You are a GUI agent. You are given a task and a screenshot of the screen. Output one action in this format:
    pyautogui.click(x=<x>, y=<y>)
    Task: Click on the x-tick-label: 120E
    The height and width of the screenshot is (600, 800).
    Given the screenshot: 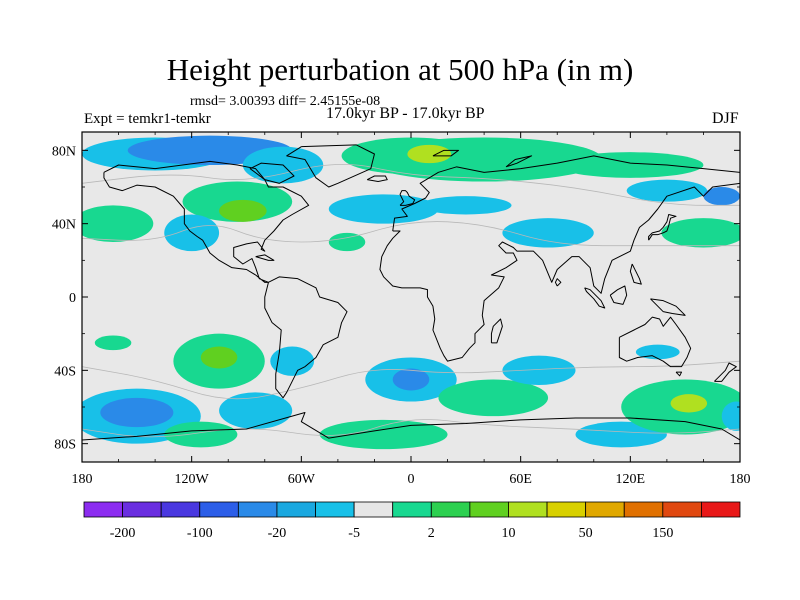 What is the action you would take?
    pyautogui.click(x=631, y=479)
    